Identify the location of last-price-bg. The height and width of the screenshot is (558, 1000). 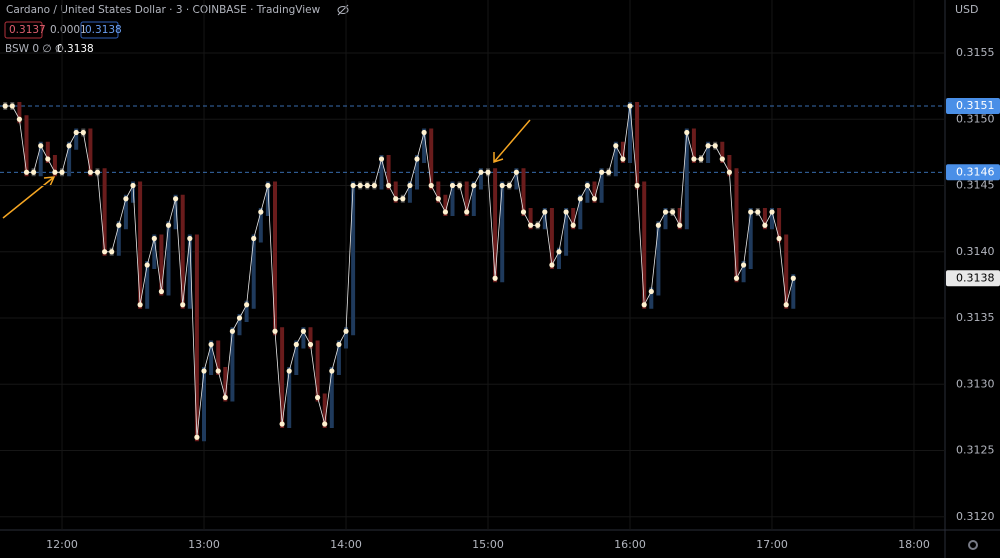
(973, 278).